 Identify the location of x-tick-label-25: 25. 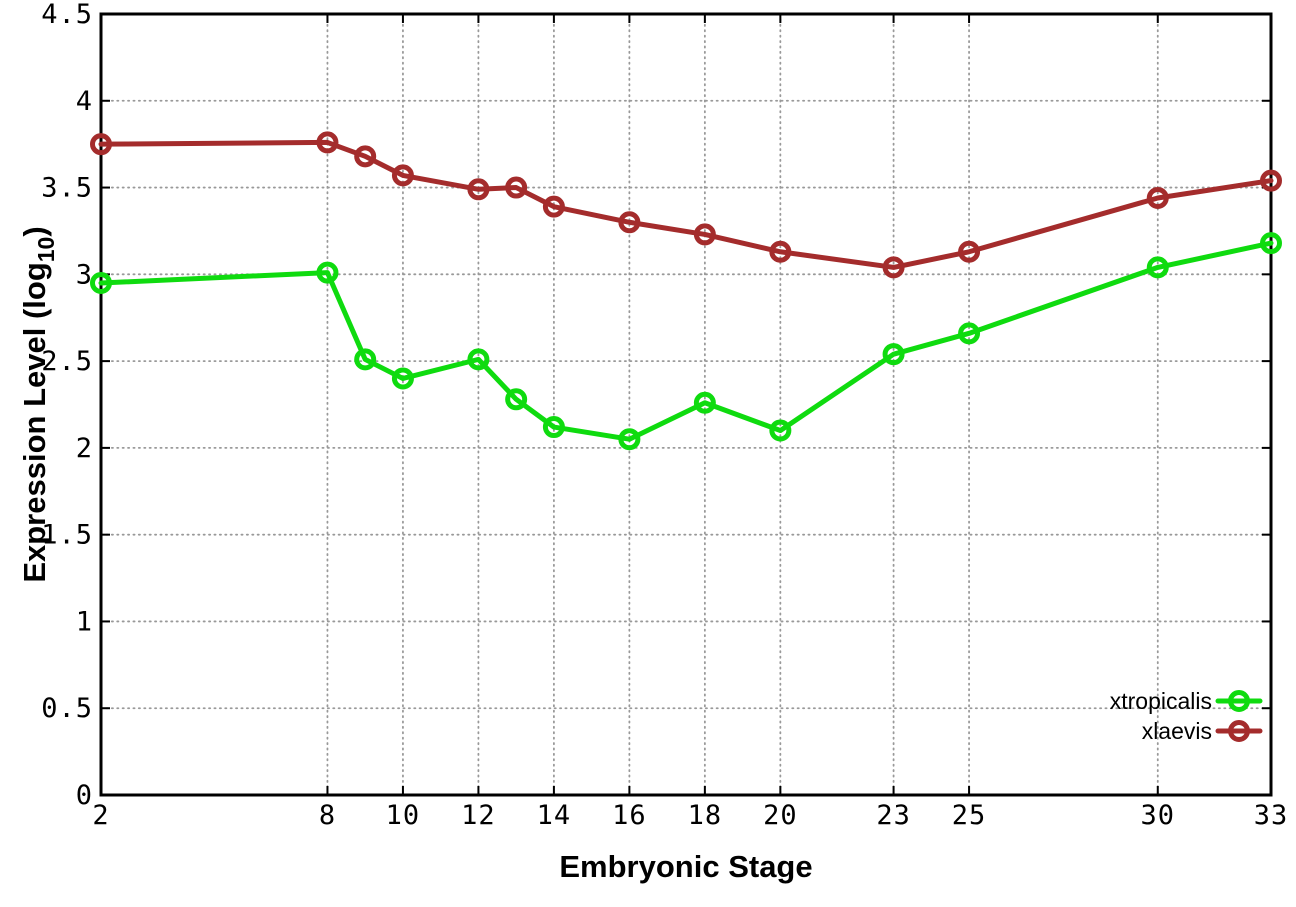
(969, 815).